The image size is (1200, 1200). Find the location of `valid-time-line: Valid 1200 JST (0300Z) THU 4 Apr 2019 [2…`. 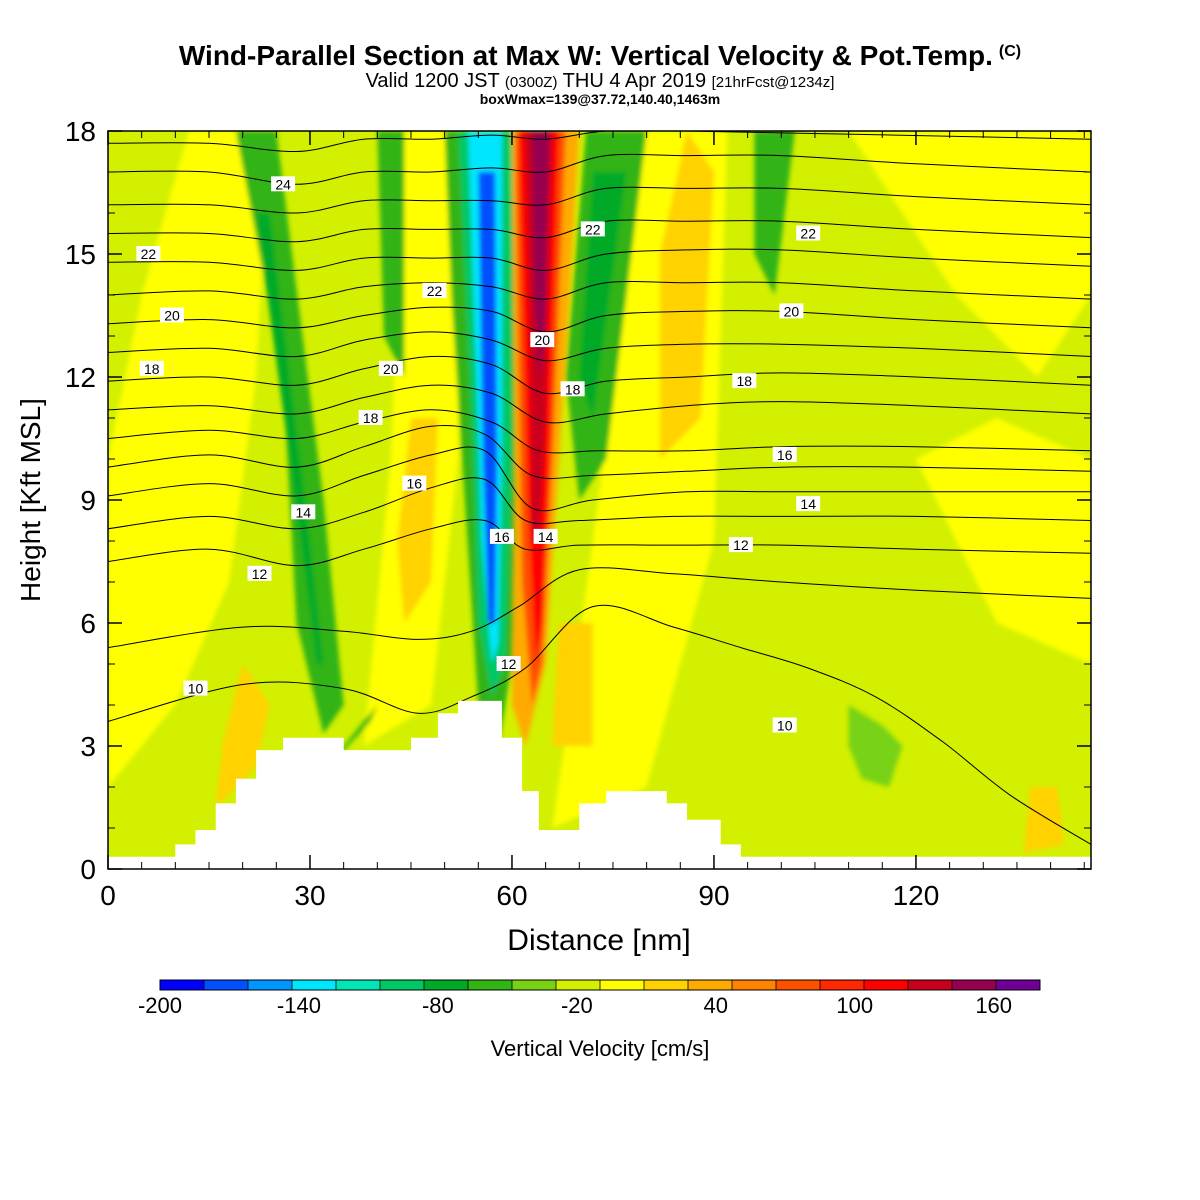

valid-time-line: Valid 1200 JST (0300Z) THU 4 Apr 2019 [2… is located at coordinates (600, 81).